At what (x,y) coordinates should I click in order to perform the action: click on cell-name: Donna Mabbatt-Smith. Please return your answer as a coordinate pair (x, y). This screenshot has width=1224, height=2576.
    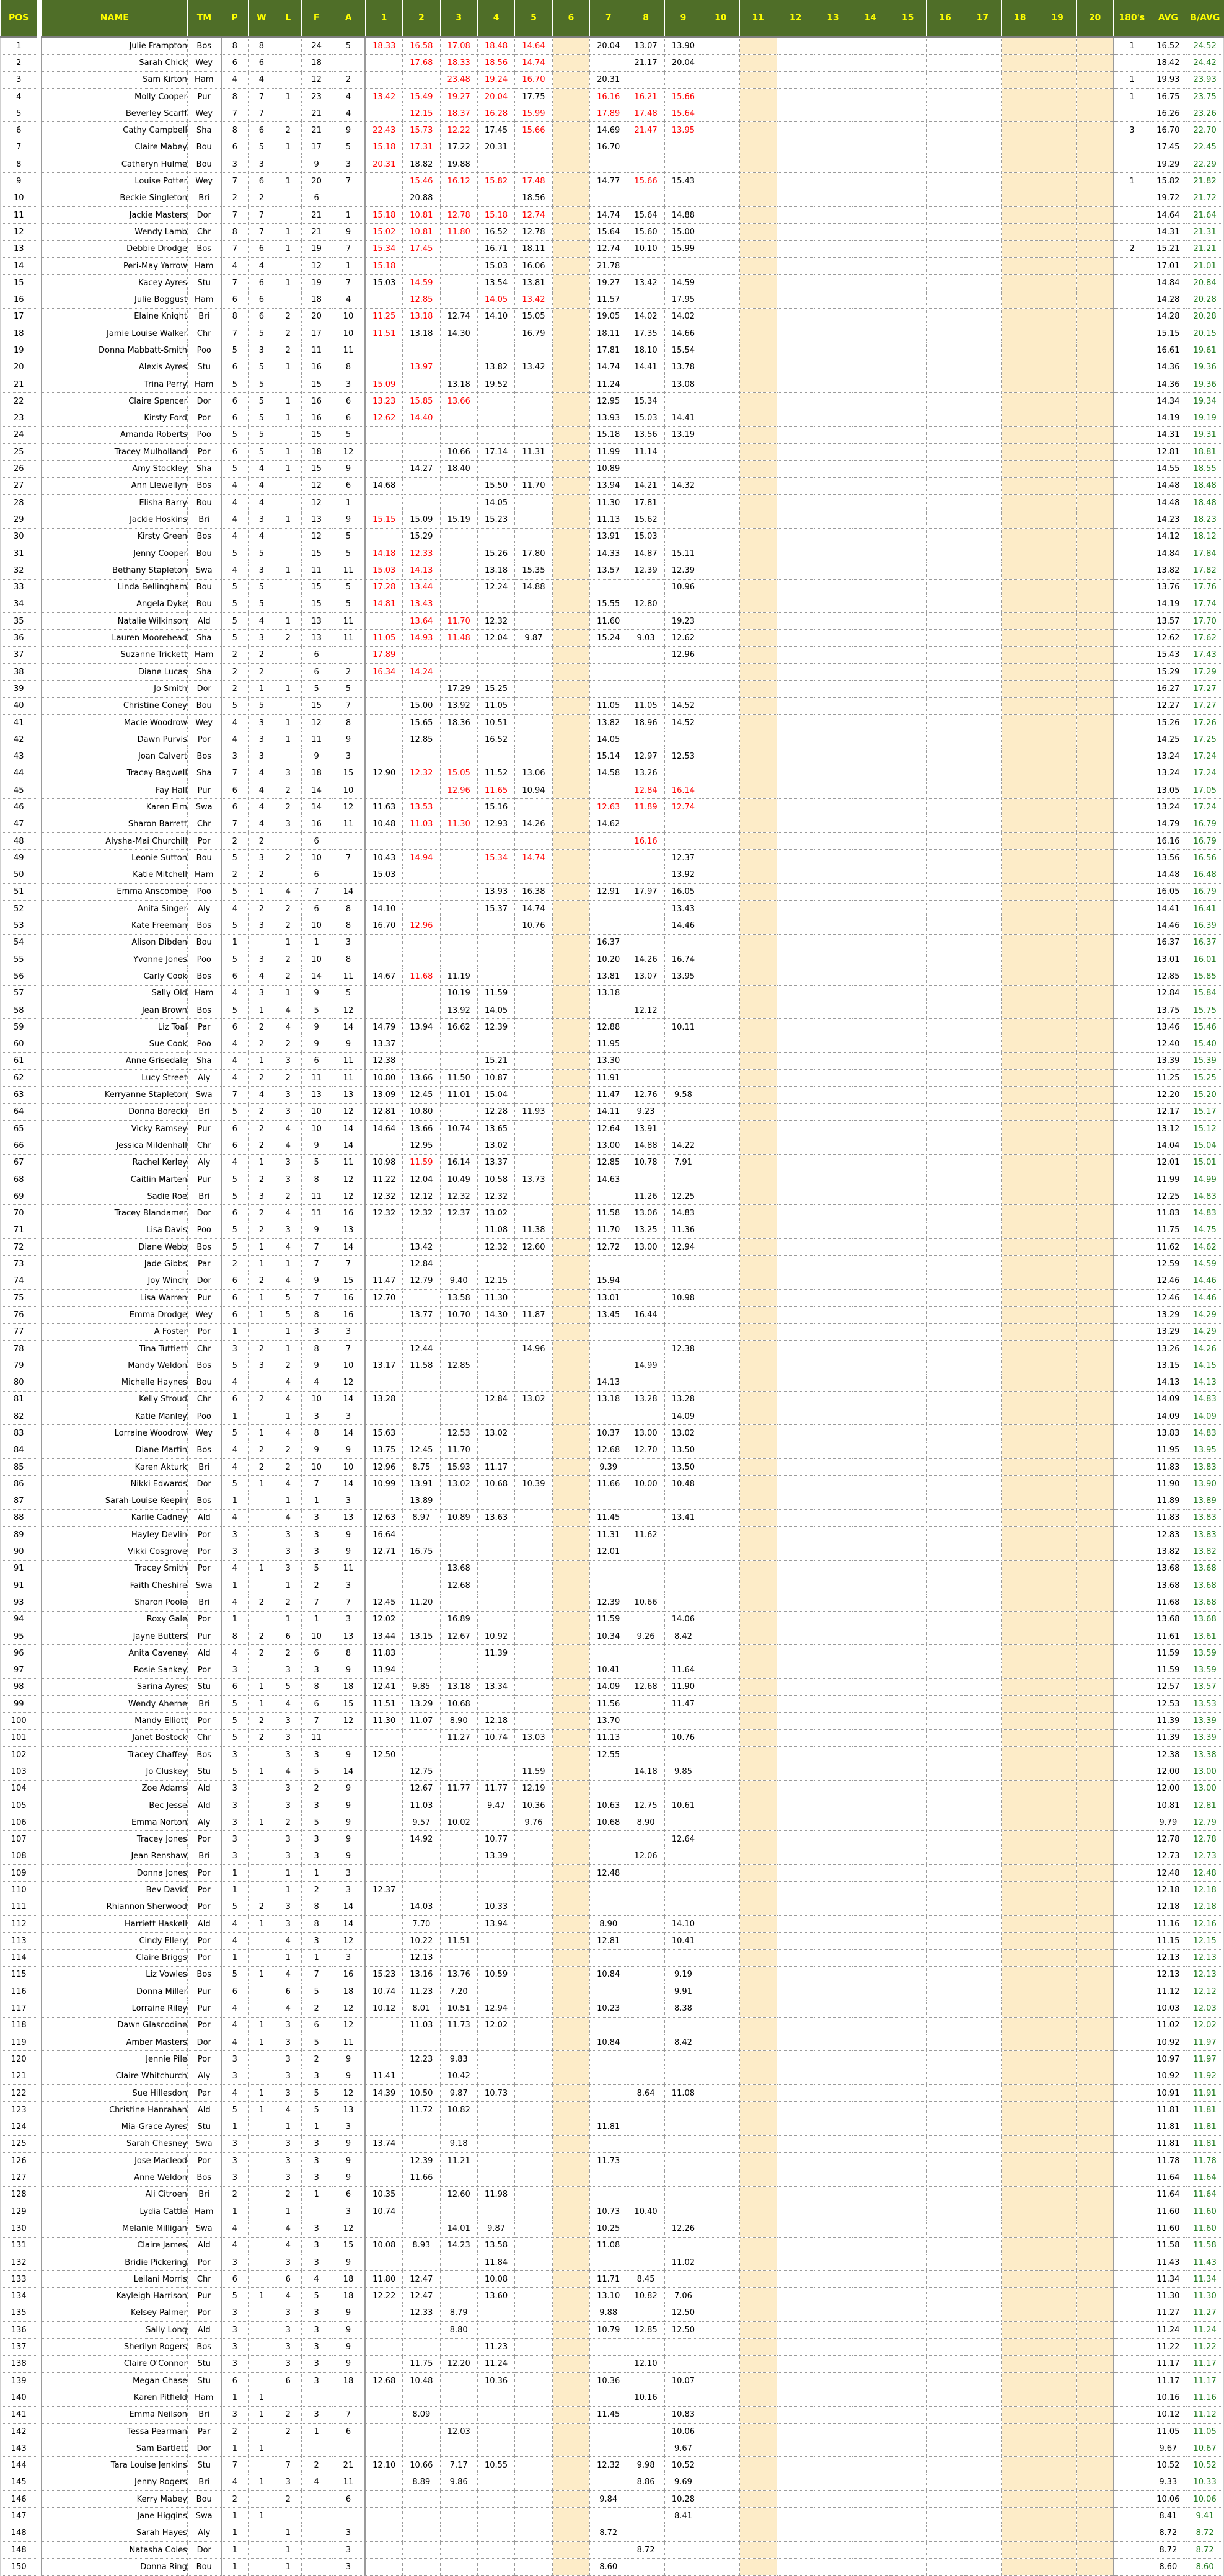
    Looking at the image, I should click on (115, 350).